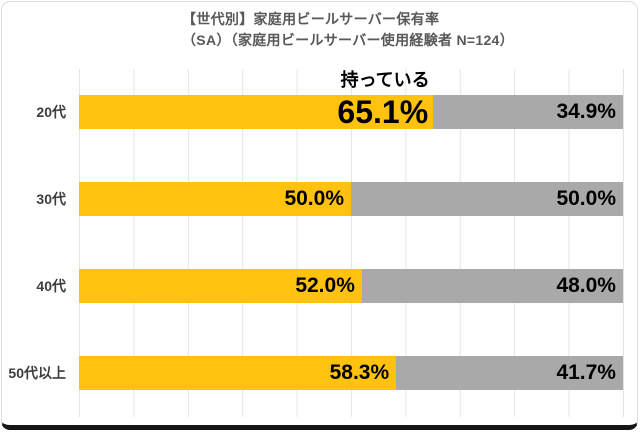 This screenshot has width=640, height=434. What do you see at coordinates (215, 199) in the screenshot?
I see `bar-segment-have: 50.0%` at bounding box center [215, 199].